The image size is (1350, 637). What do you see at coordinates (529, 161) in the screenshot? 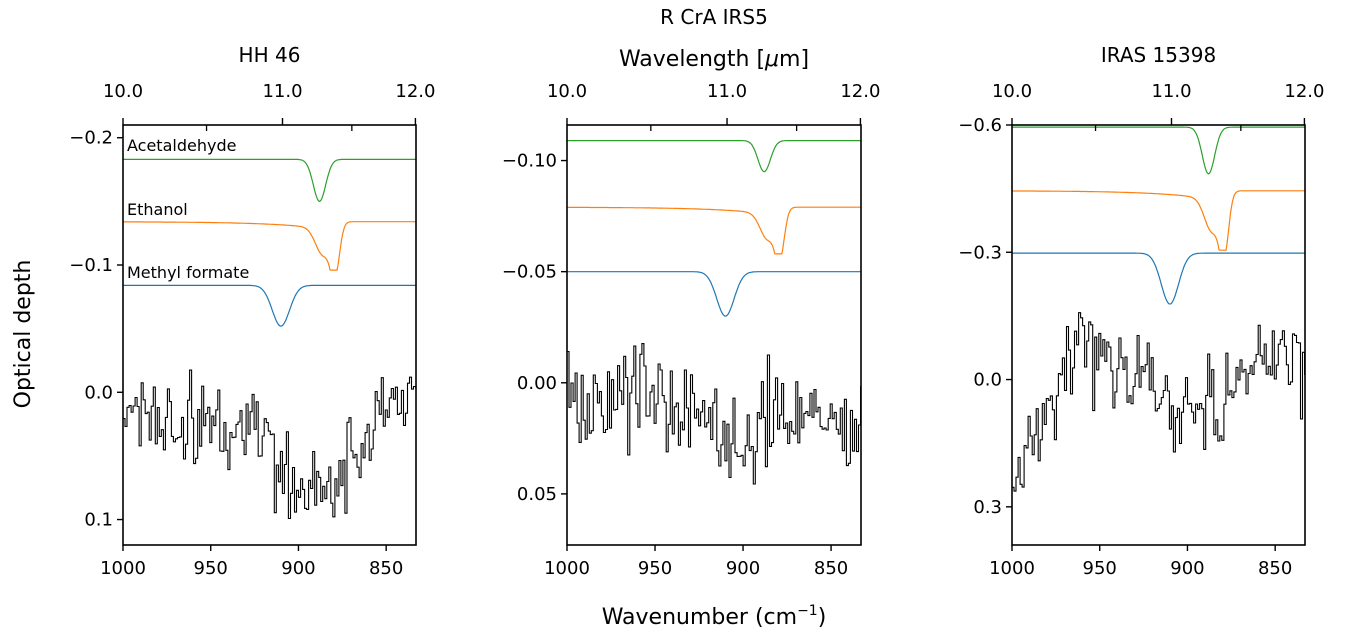
I see `y-tick-label: −0.10` at bounding box center [529, 161].